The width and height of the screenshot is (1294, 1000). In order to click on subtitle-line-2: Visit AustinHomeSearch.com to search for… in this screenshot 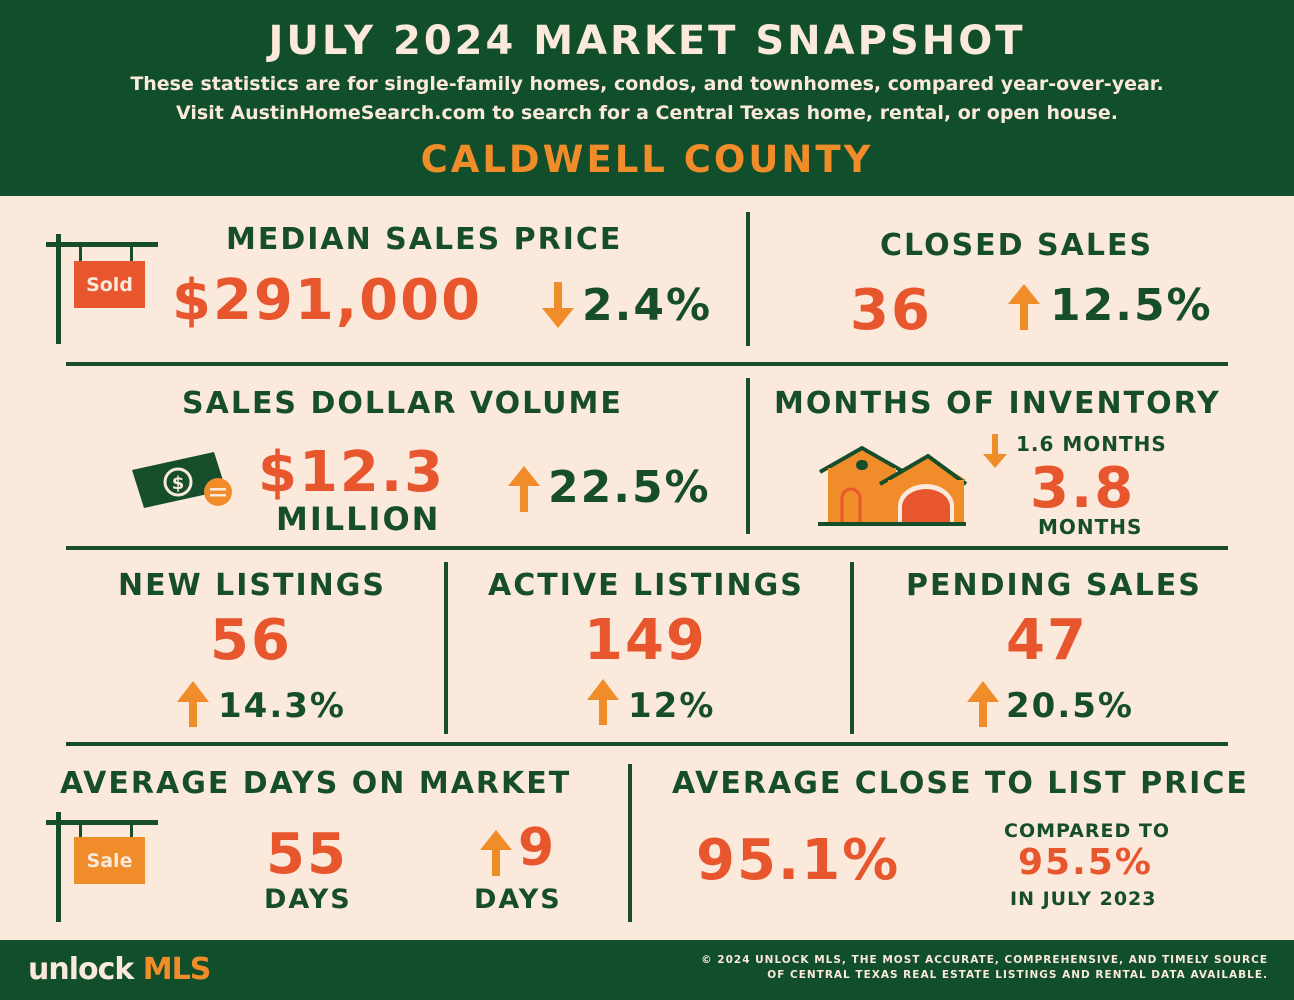, I will do `click(647, 113)`.